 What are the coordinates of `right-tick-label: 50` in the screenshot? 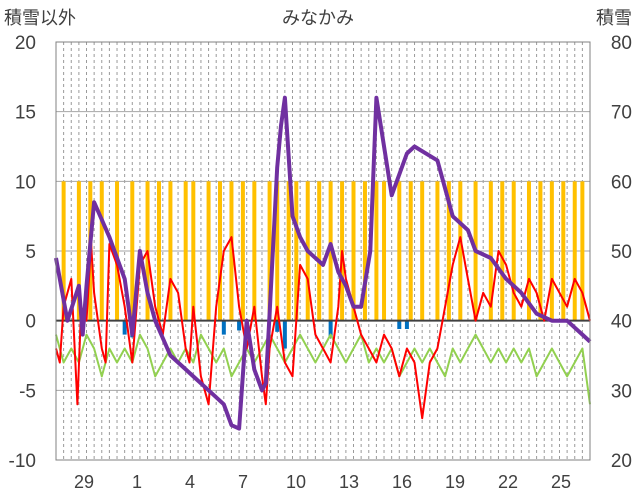 It's located at (621, 252).